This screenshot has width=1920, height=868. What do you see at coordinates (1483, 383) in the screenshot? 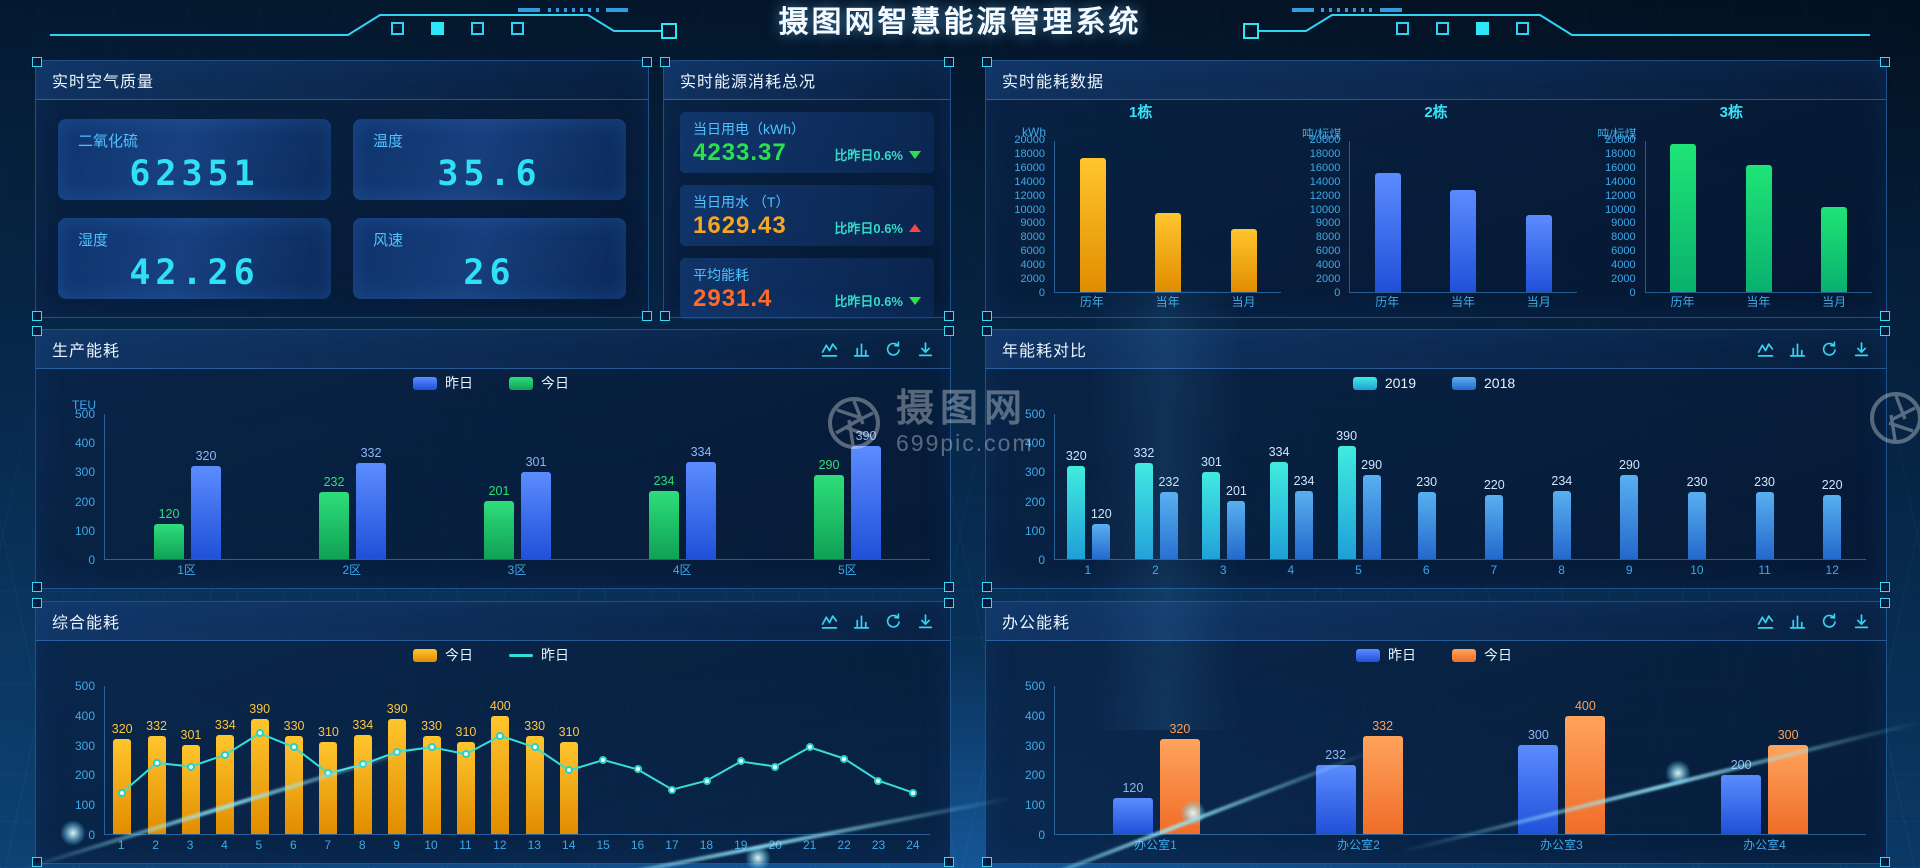
I see `legend-item: 2018` at bounding box center [1483, 383].